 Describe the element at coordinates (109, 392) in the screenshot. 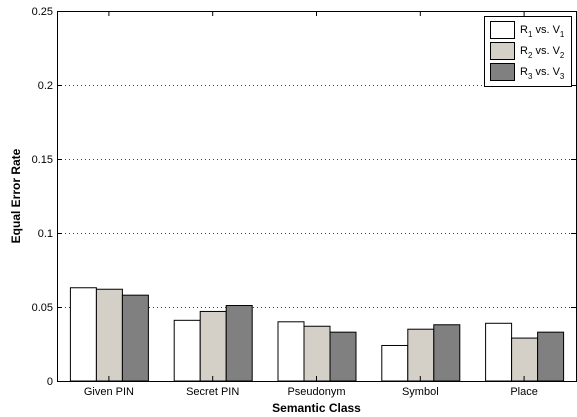

I see `x-tick-label: Given PIN` at that location.